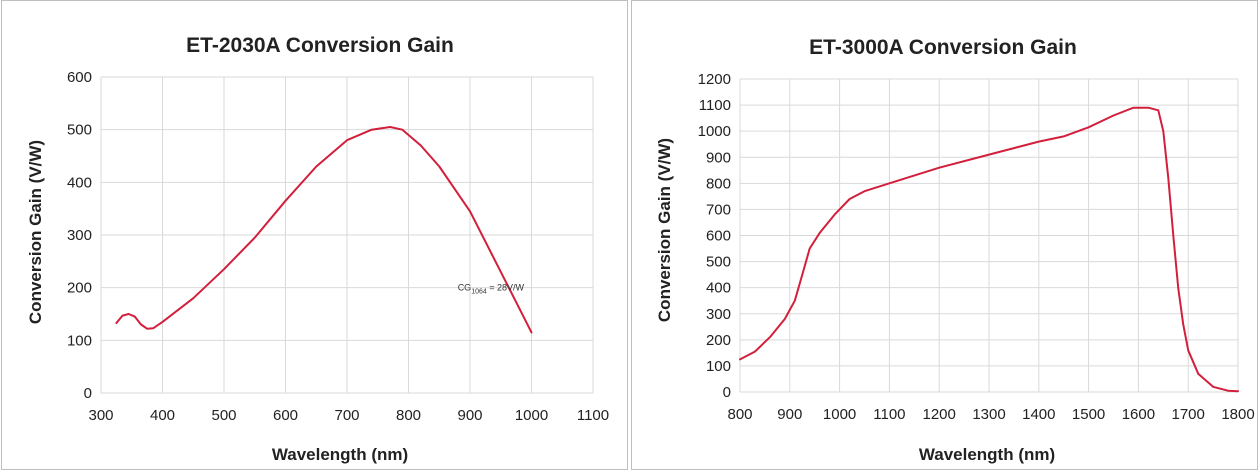 The width and height of the screenshot is (1259, 472). What do you see at coordinates (320, 45) in the screenshot?
I see `chart-title: ET-2030A Conversion Gain` at bounding box center [320, 45].